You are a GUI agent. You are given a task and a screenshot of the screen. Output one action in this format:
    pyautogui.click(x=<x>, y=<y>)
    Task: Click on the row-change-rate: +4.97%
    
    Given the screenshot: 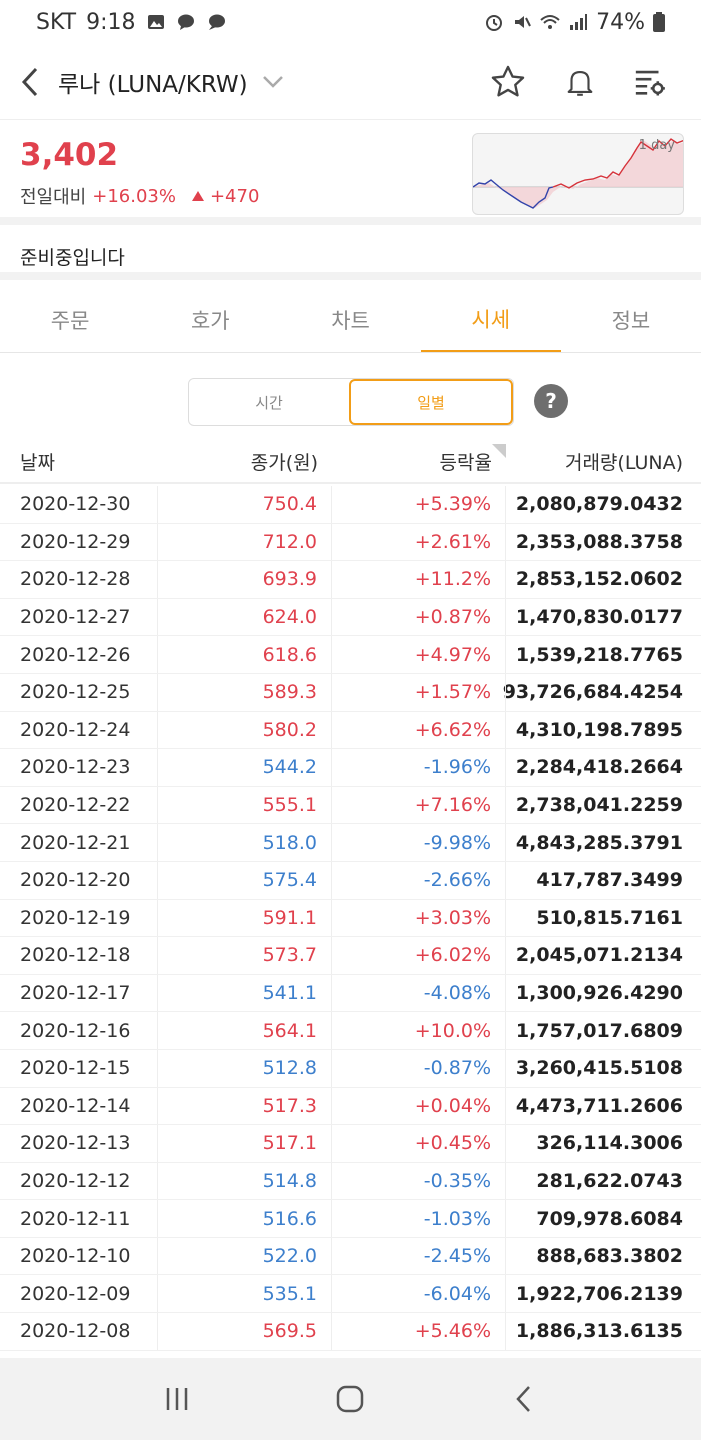 What is the action you would take?
    pyautogui.click(x=419, y=654)
    